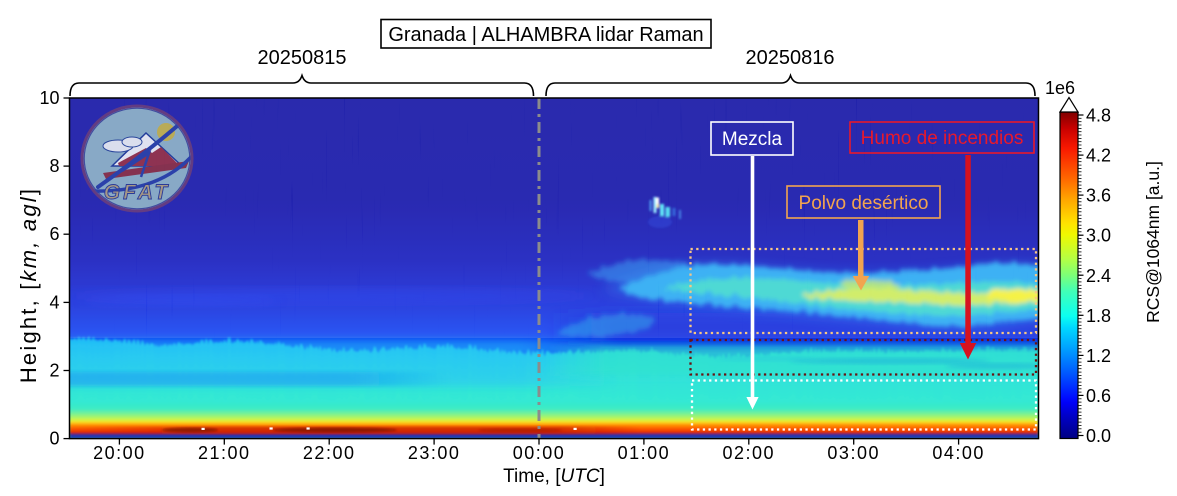  I want to click on svg-text: Granada | ALHAMBRA lidar Raman, so click(545, 35).